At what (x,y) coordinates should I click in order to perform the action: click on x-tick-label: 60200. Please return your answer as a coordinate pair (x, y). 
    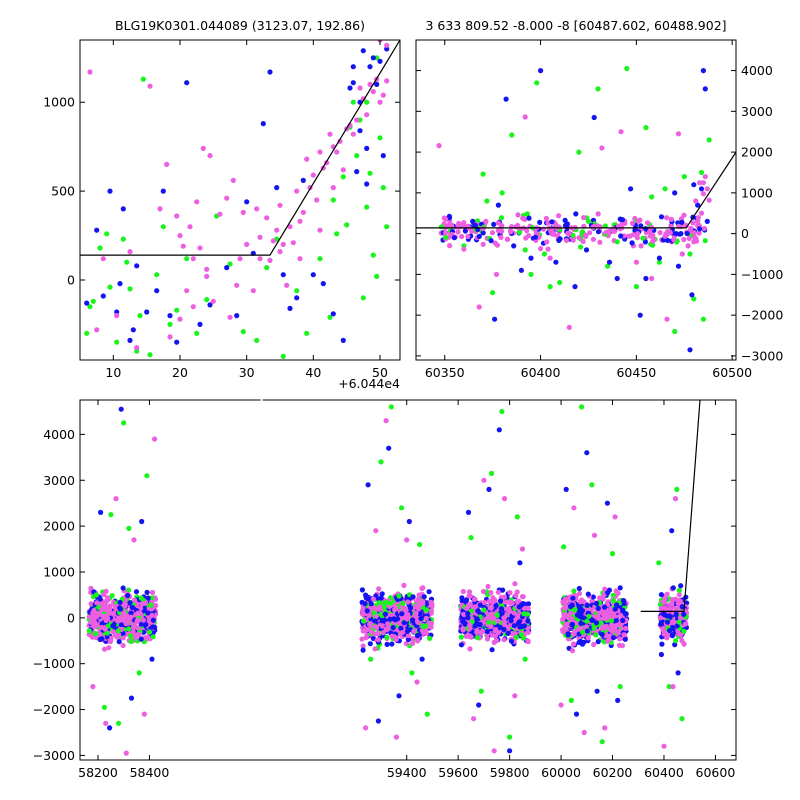
    Looking at the image, I should click on (613, 772).